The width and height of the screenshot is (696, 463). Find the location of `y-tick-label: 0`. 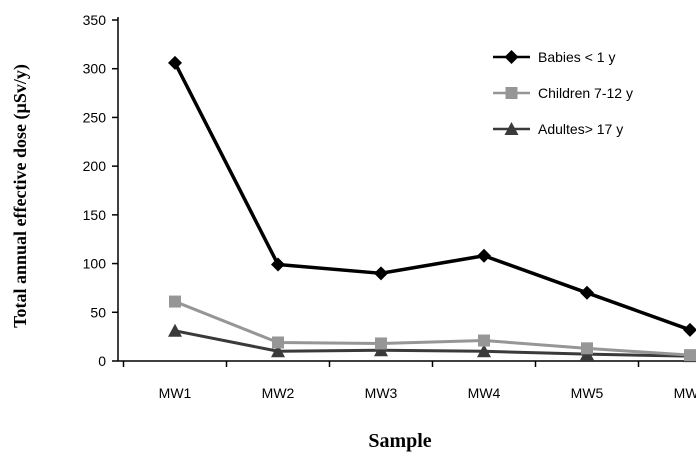

y-tick-label: 0 is located at coordinates (102, 361).